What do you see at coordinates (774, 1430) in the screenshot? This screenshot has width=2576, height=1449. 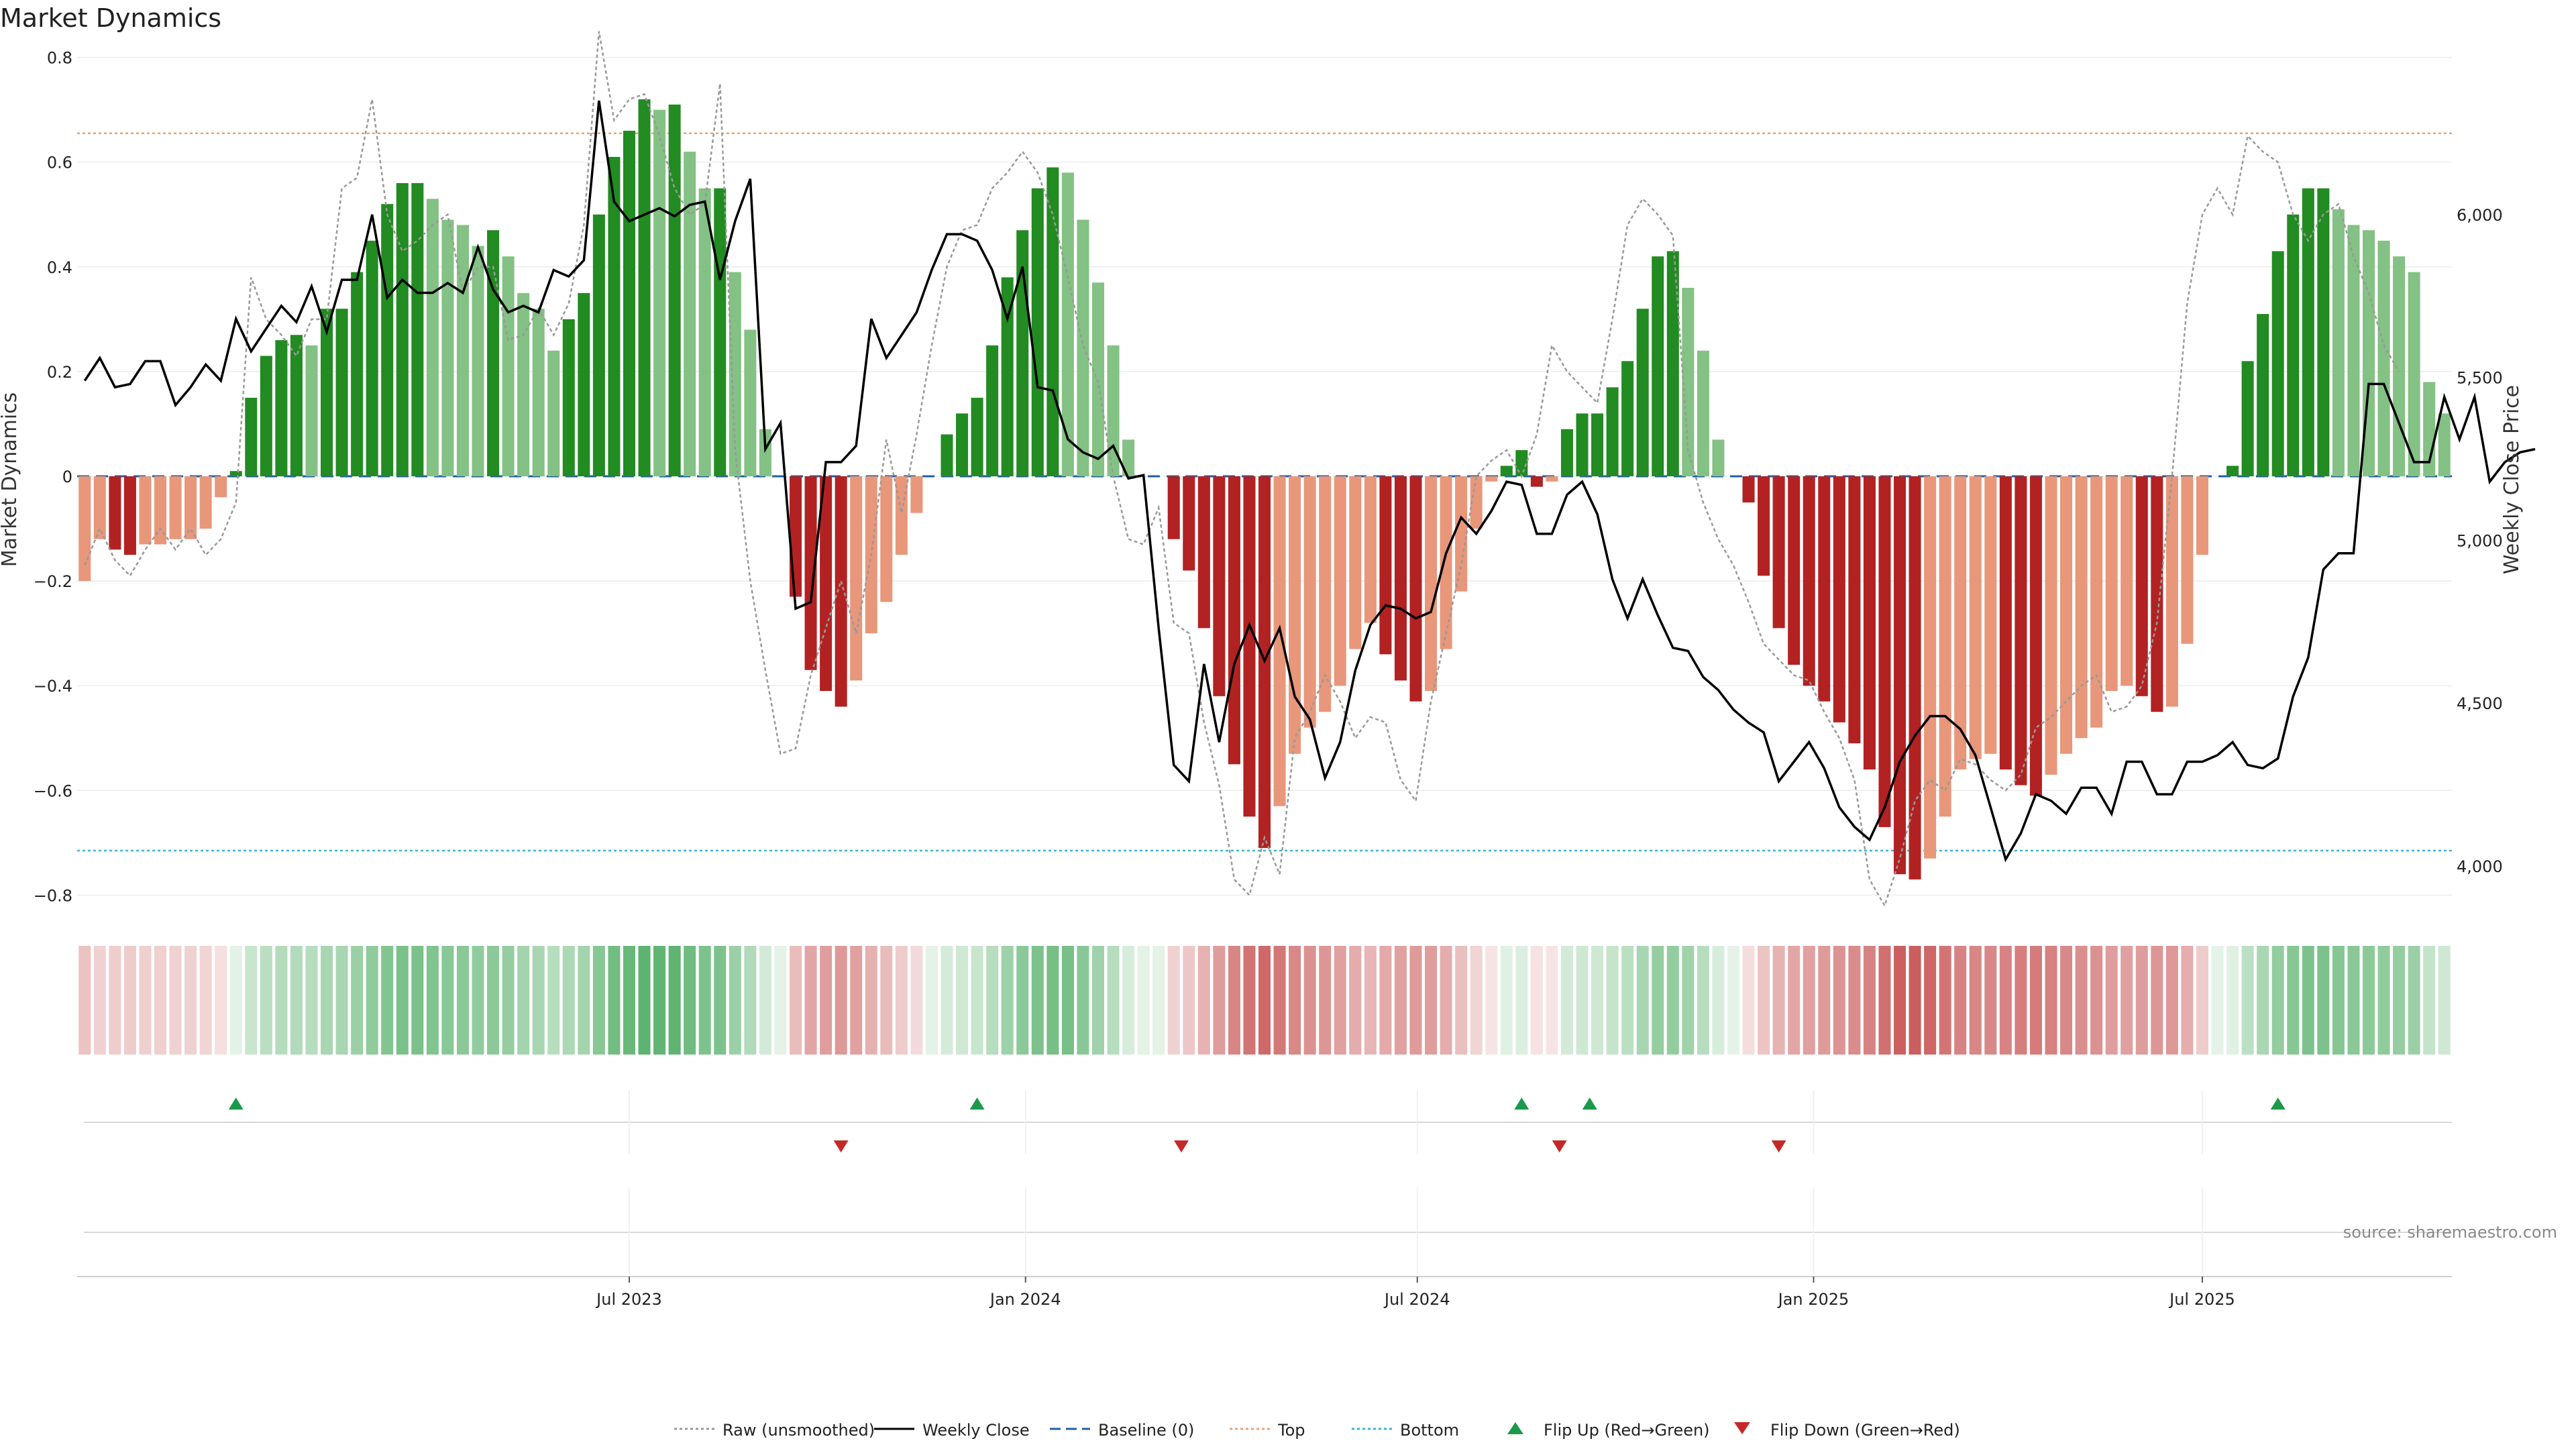 I see `legend-item: Raw (unsmoothed)` at bounding box center [774, 1430].